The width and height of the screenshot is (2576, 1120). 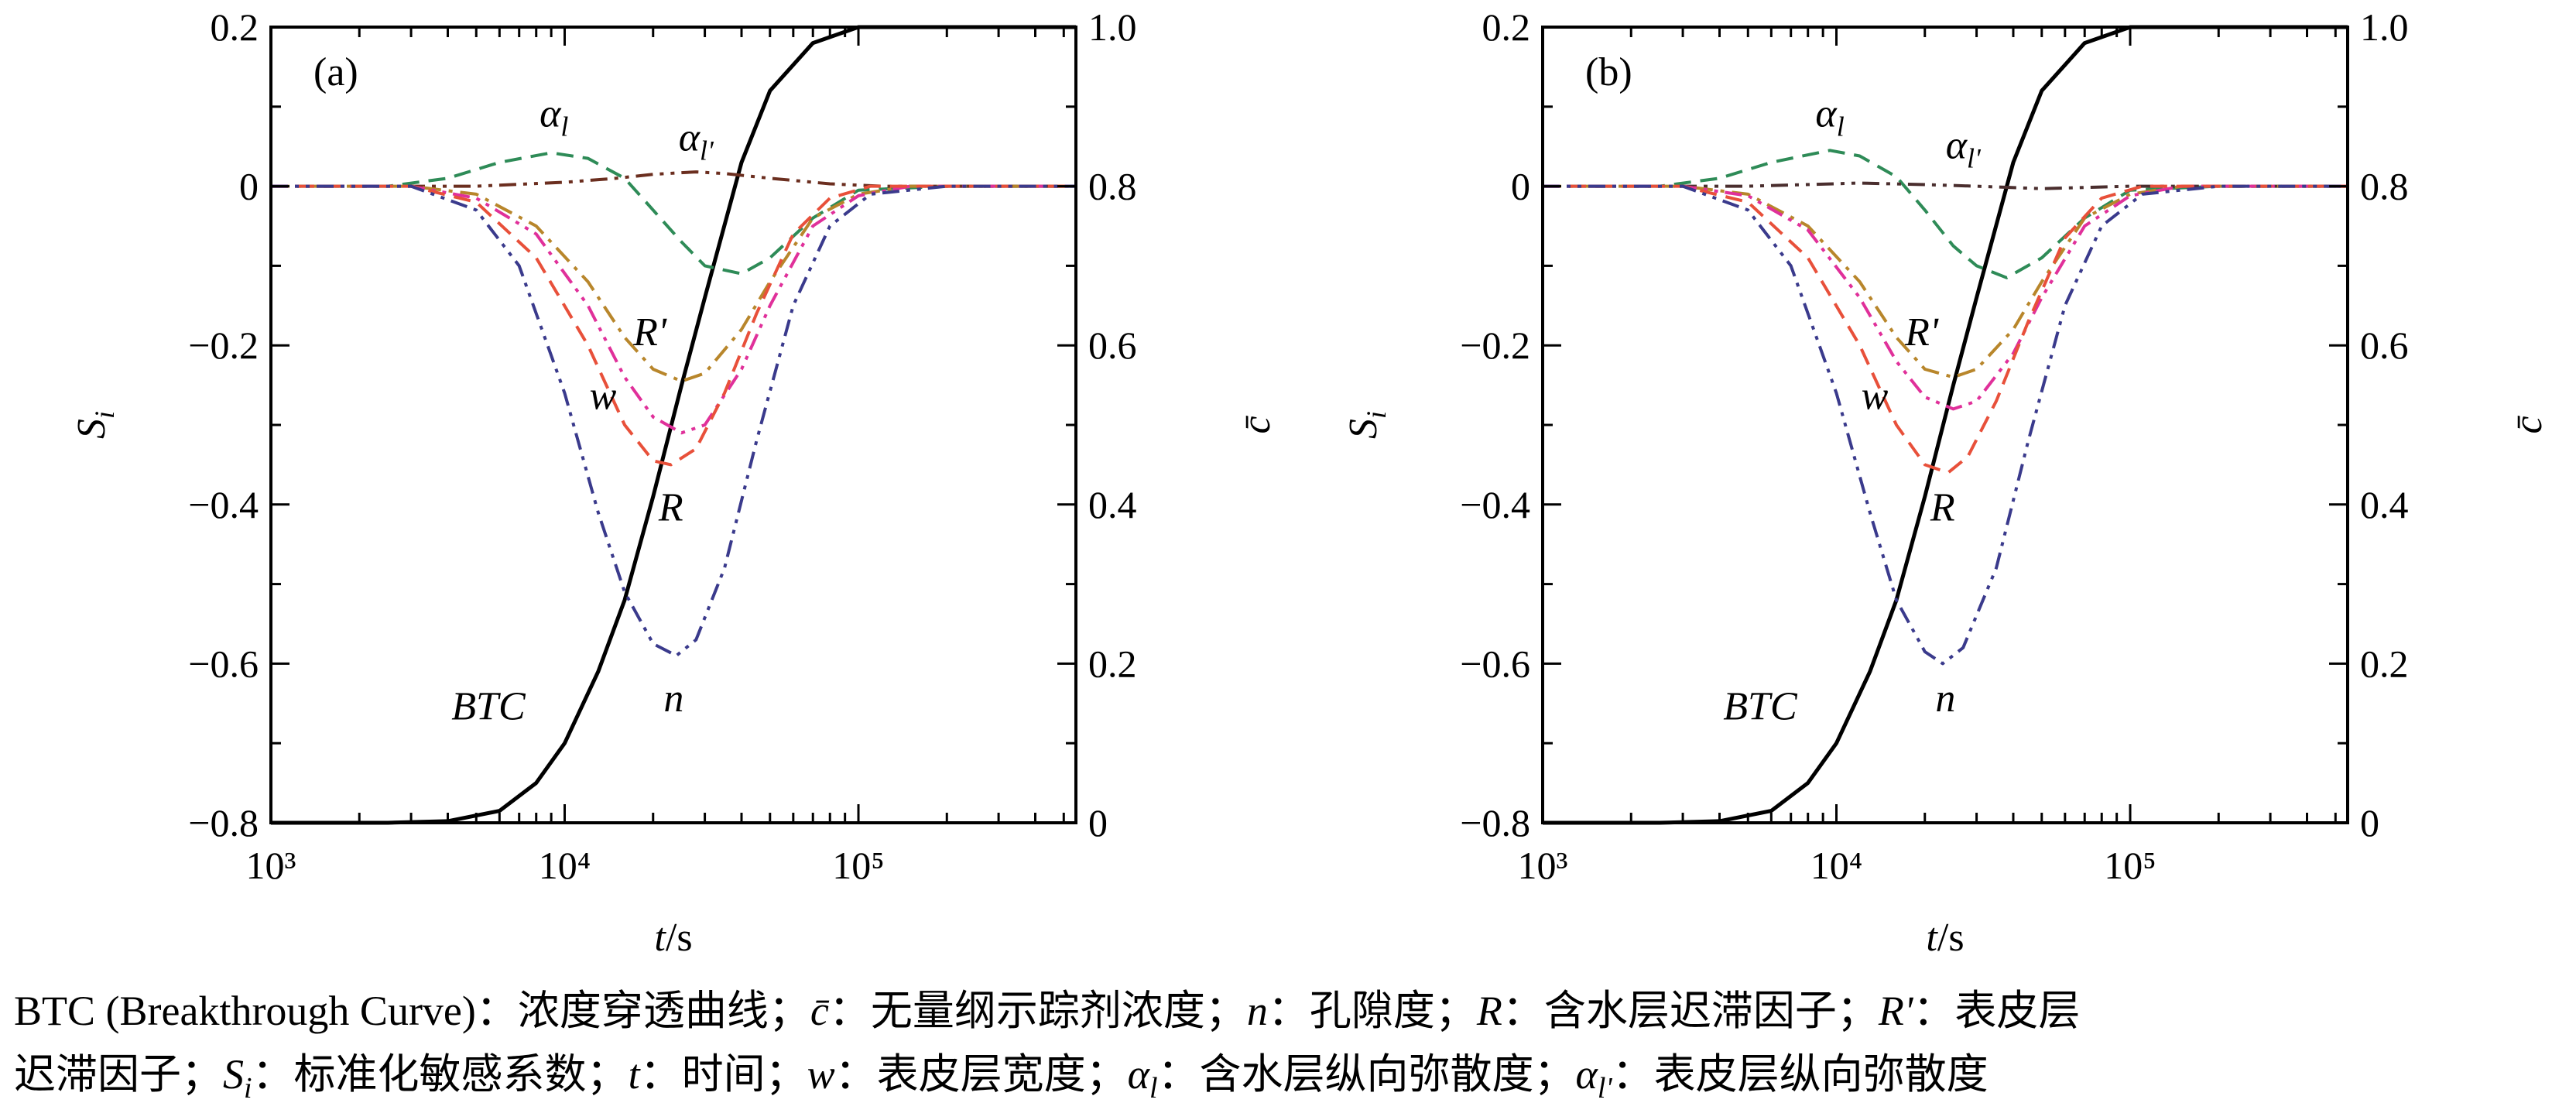 What do you see at coordinates (1372, 1011) in the screenshot?
I see `caption-segment: ：孔隙度；` at bounding box center [1372, 1011].